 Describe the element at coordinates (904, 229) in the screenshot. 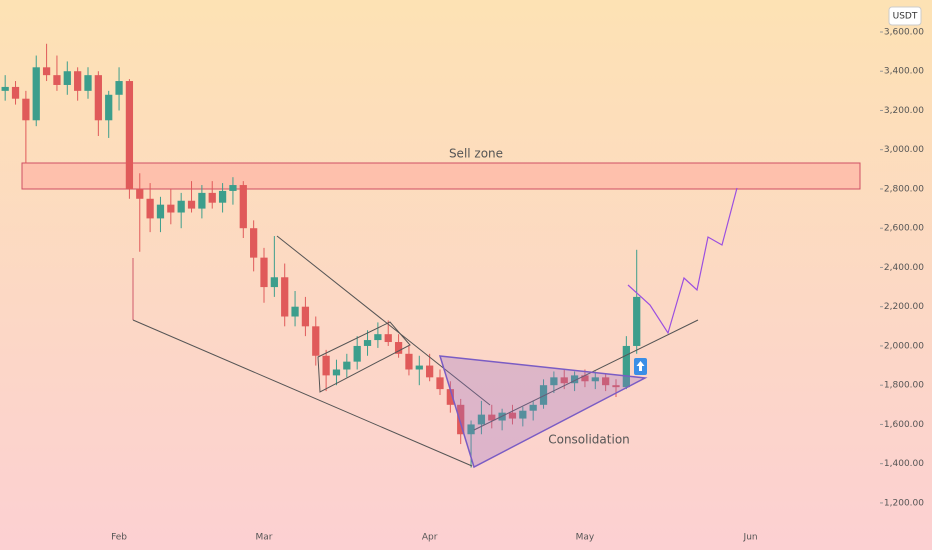

I see `y-tick-label: 2,600.00` at that location.